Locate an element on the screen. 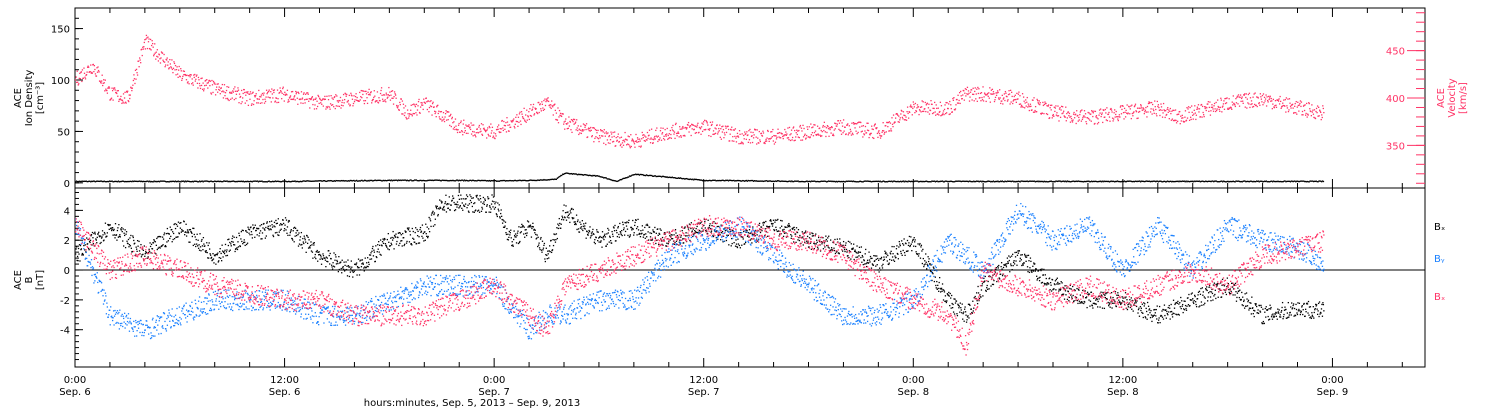 The width and height of the screenshot is (1500, 410). x-tick-date: Sep. 6 is located at coordinates (75, 392).